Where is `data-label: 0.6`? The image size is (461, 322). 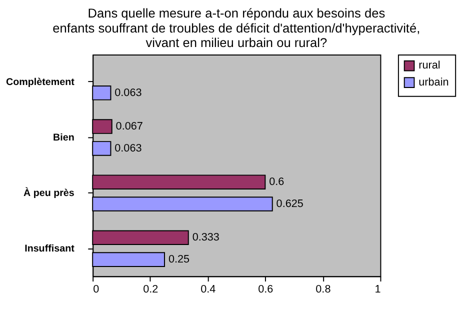 data-label: 0.6 is located at coordinates (276, 182).